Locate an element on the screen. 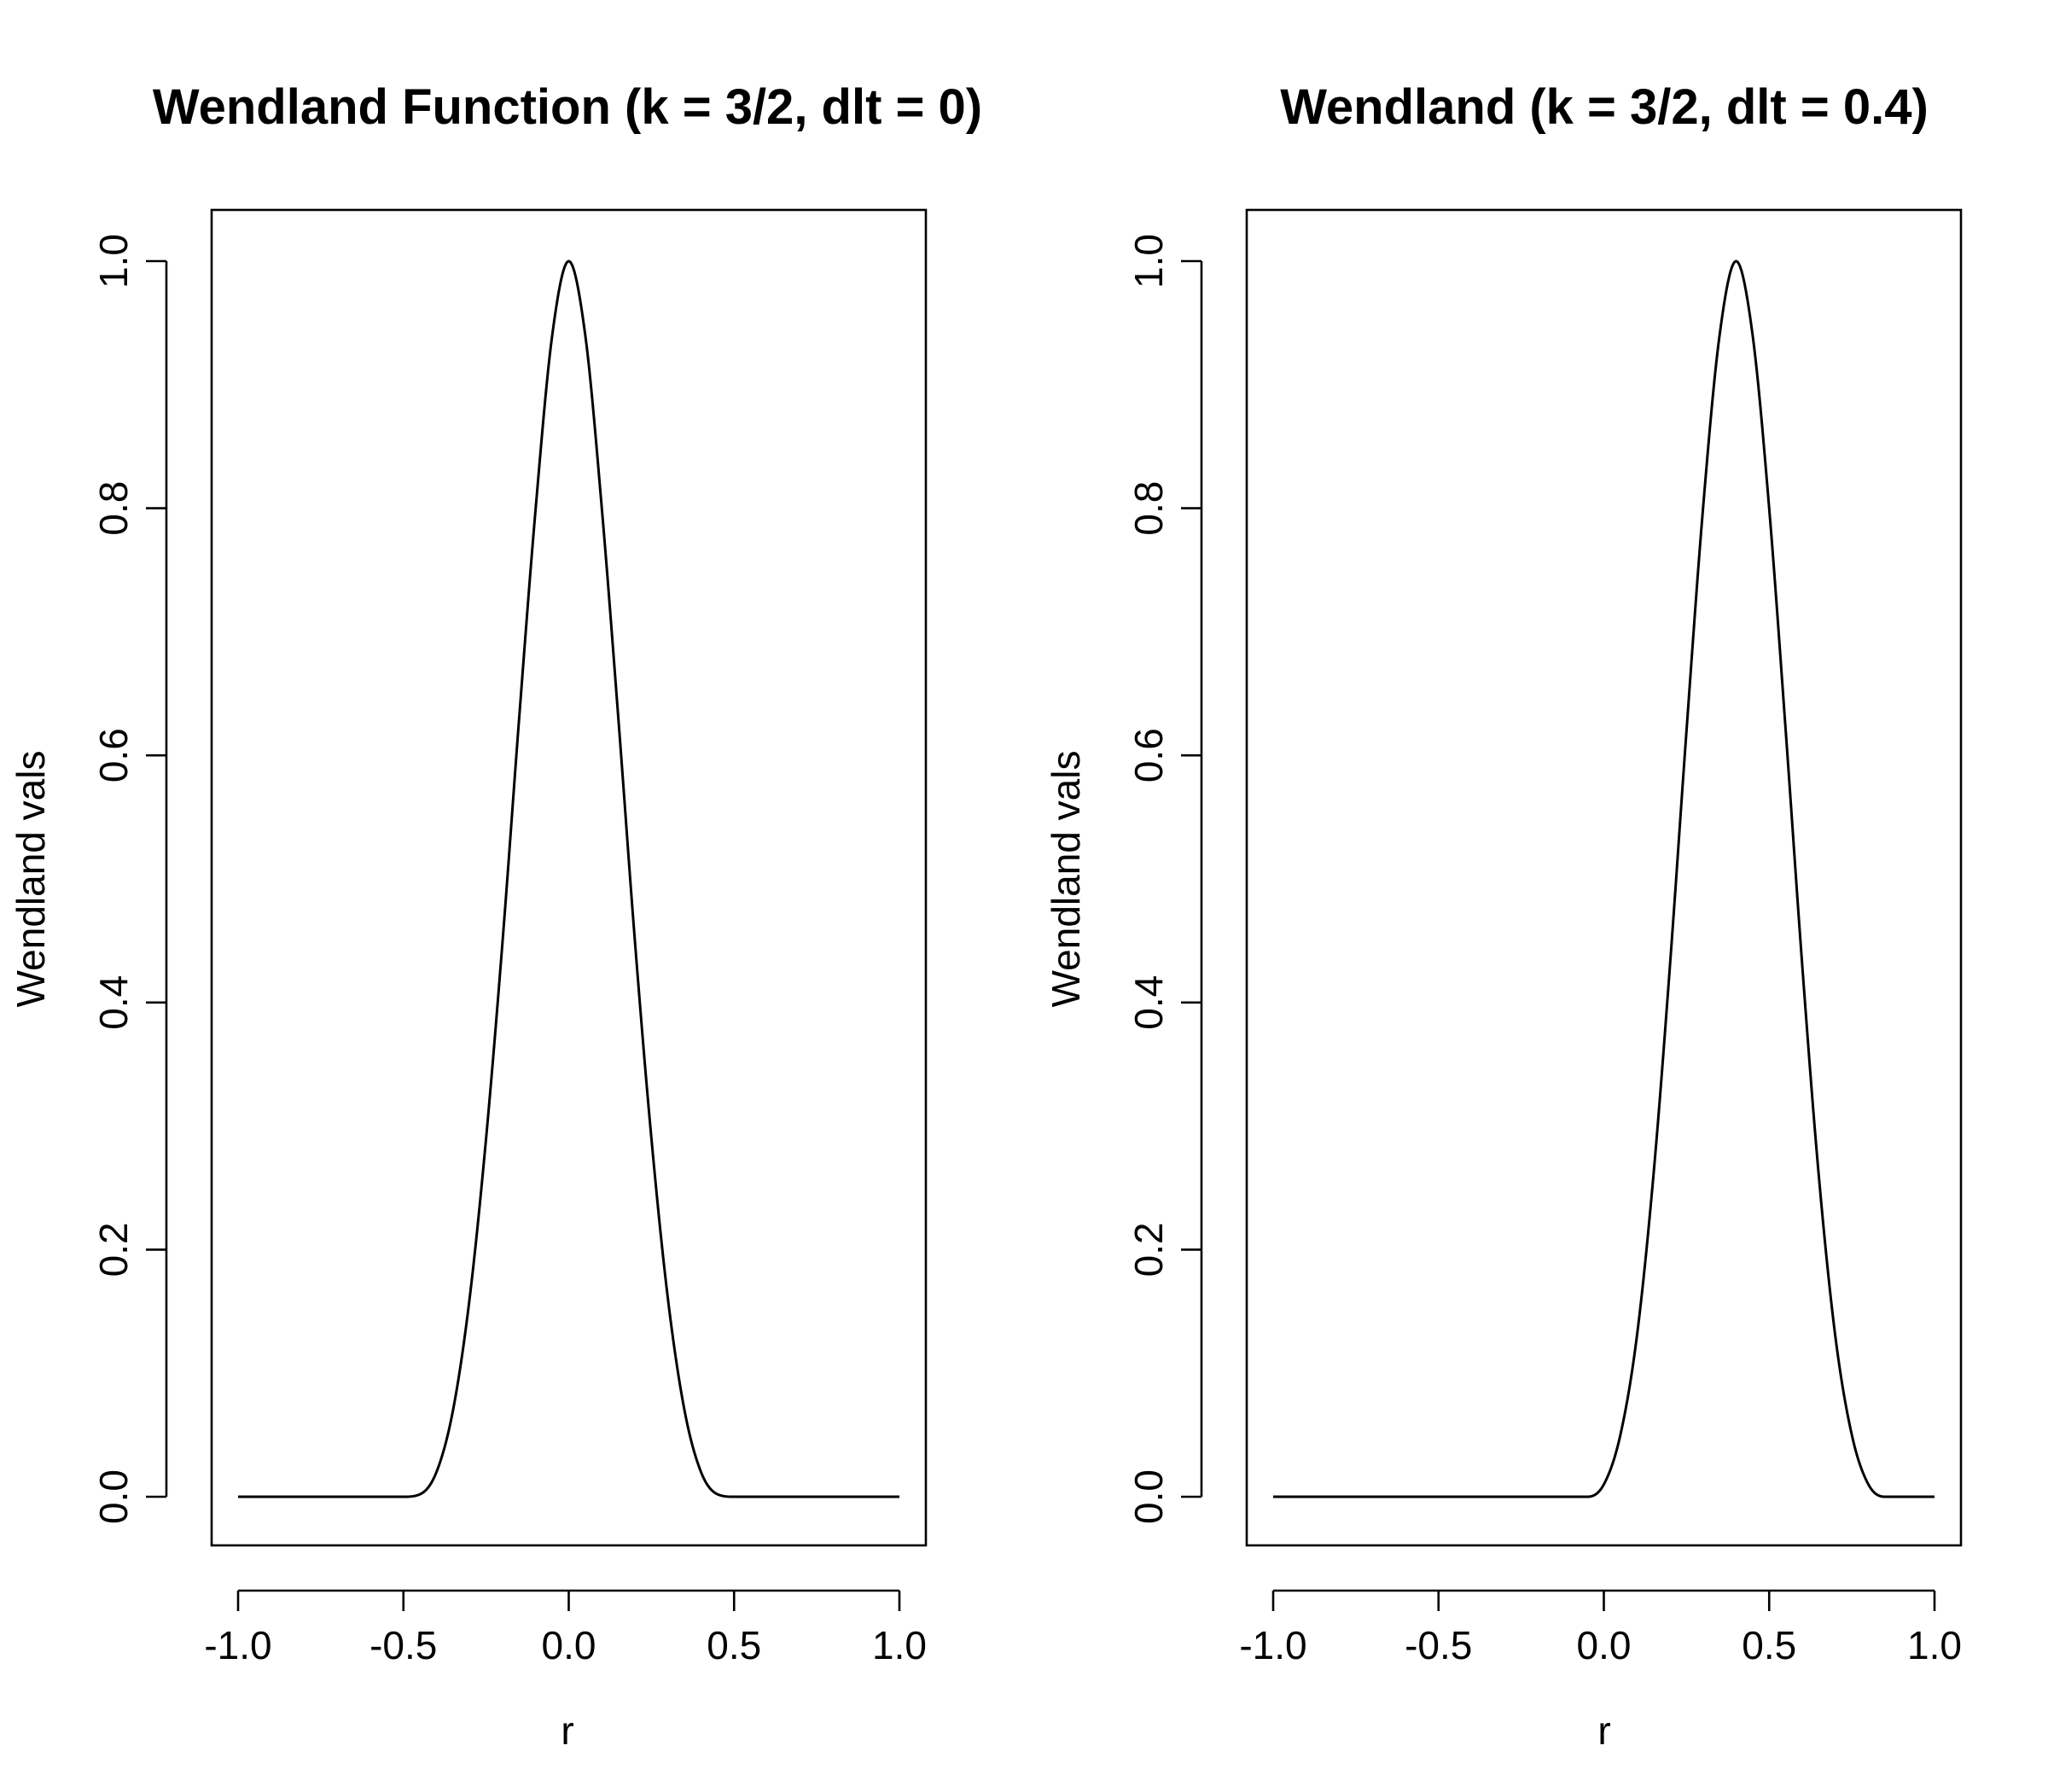 Image resolution: width=2048 pixels, height=1792 pixels. chart-title: Wendland (k = 3/2, dlt = 0.4) is located at coordinates (1604, 107).